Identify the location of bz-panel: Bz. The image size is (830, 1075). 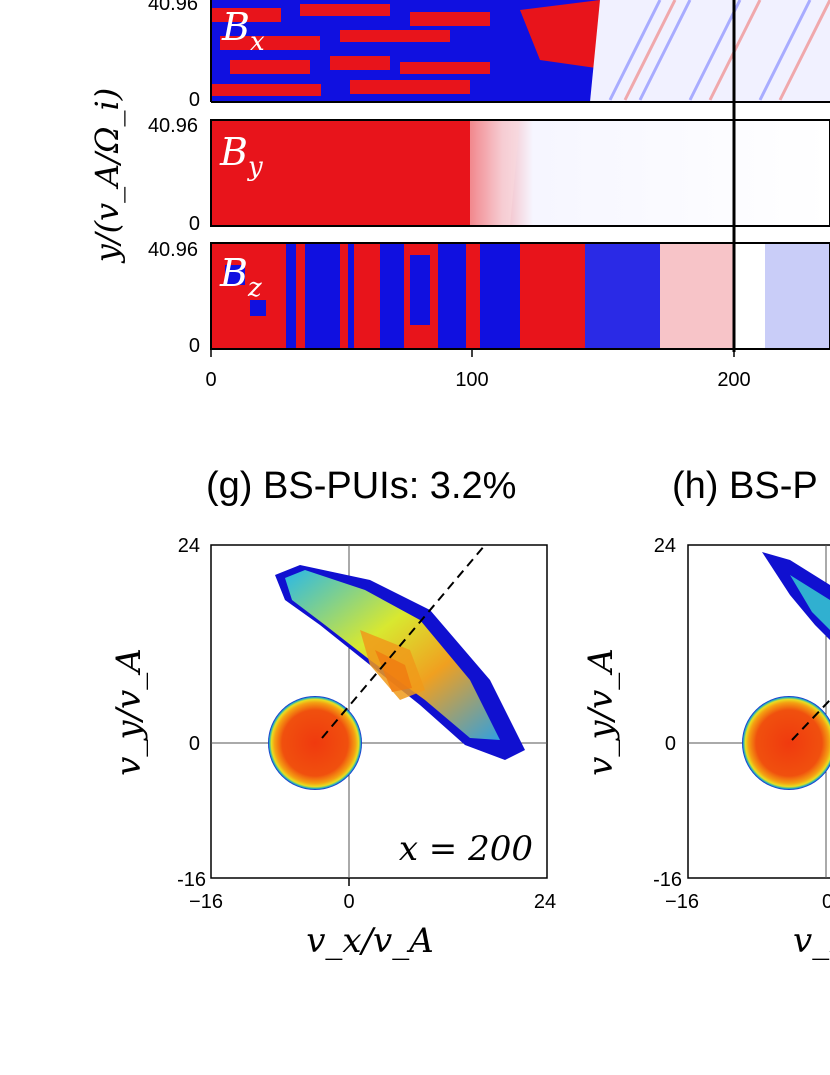
(520, 296).